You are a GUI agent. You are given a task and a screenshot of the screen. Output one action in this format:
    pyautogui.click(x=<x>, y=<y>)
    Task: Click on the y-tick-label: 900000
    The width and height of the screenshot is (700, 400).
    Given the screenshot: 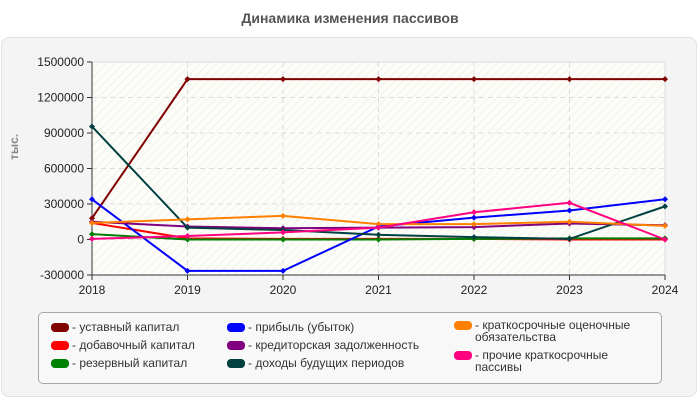 What is the action you would take?
    pyautogui.click(x=64, y=133)
    